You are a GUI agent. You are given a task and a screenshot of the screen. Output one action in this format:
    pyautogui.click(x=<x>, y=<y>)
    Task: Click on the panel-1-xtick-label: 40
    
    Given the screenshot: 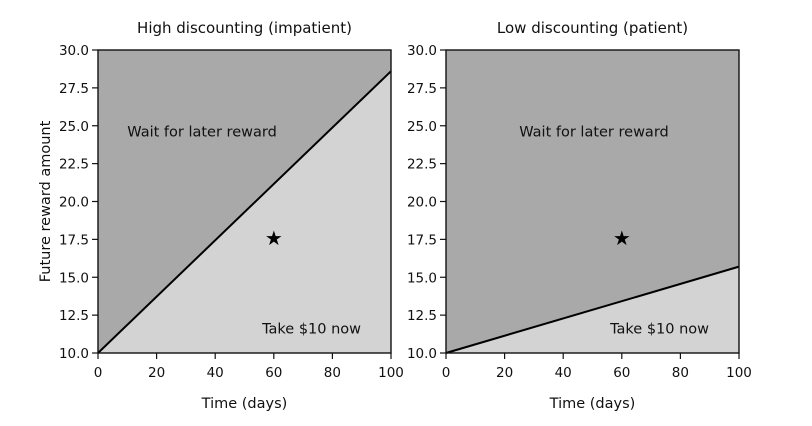 What is the action you would take?
    pyautogui.click(x=215, y=373)
    